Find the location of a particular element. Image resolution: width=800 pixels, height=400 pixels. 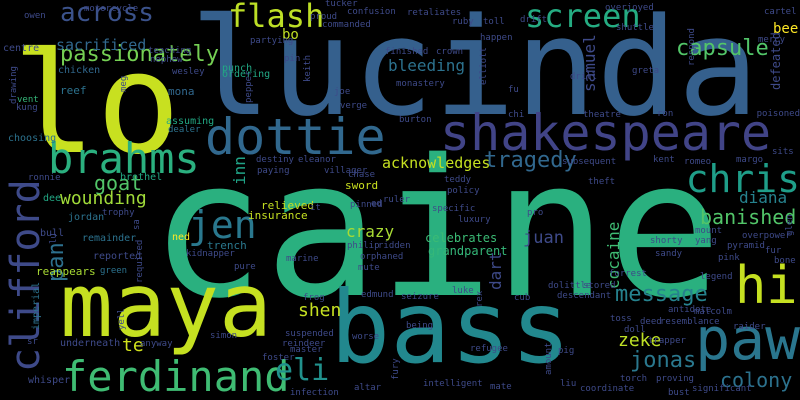

cloud-word-suspended: suspended is located at coordinates (309, 334).